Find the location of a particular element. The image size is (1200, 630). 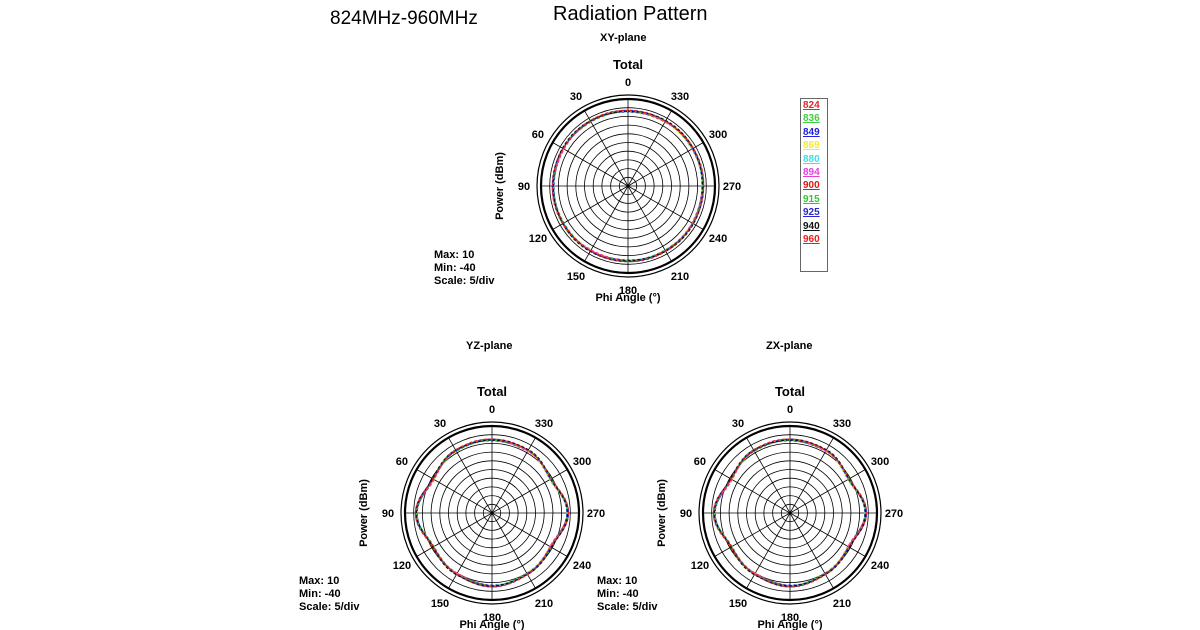

zx-stats: Max: 10 Min: -40 Scale: 5/div is located at coordinates (627, 594).